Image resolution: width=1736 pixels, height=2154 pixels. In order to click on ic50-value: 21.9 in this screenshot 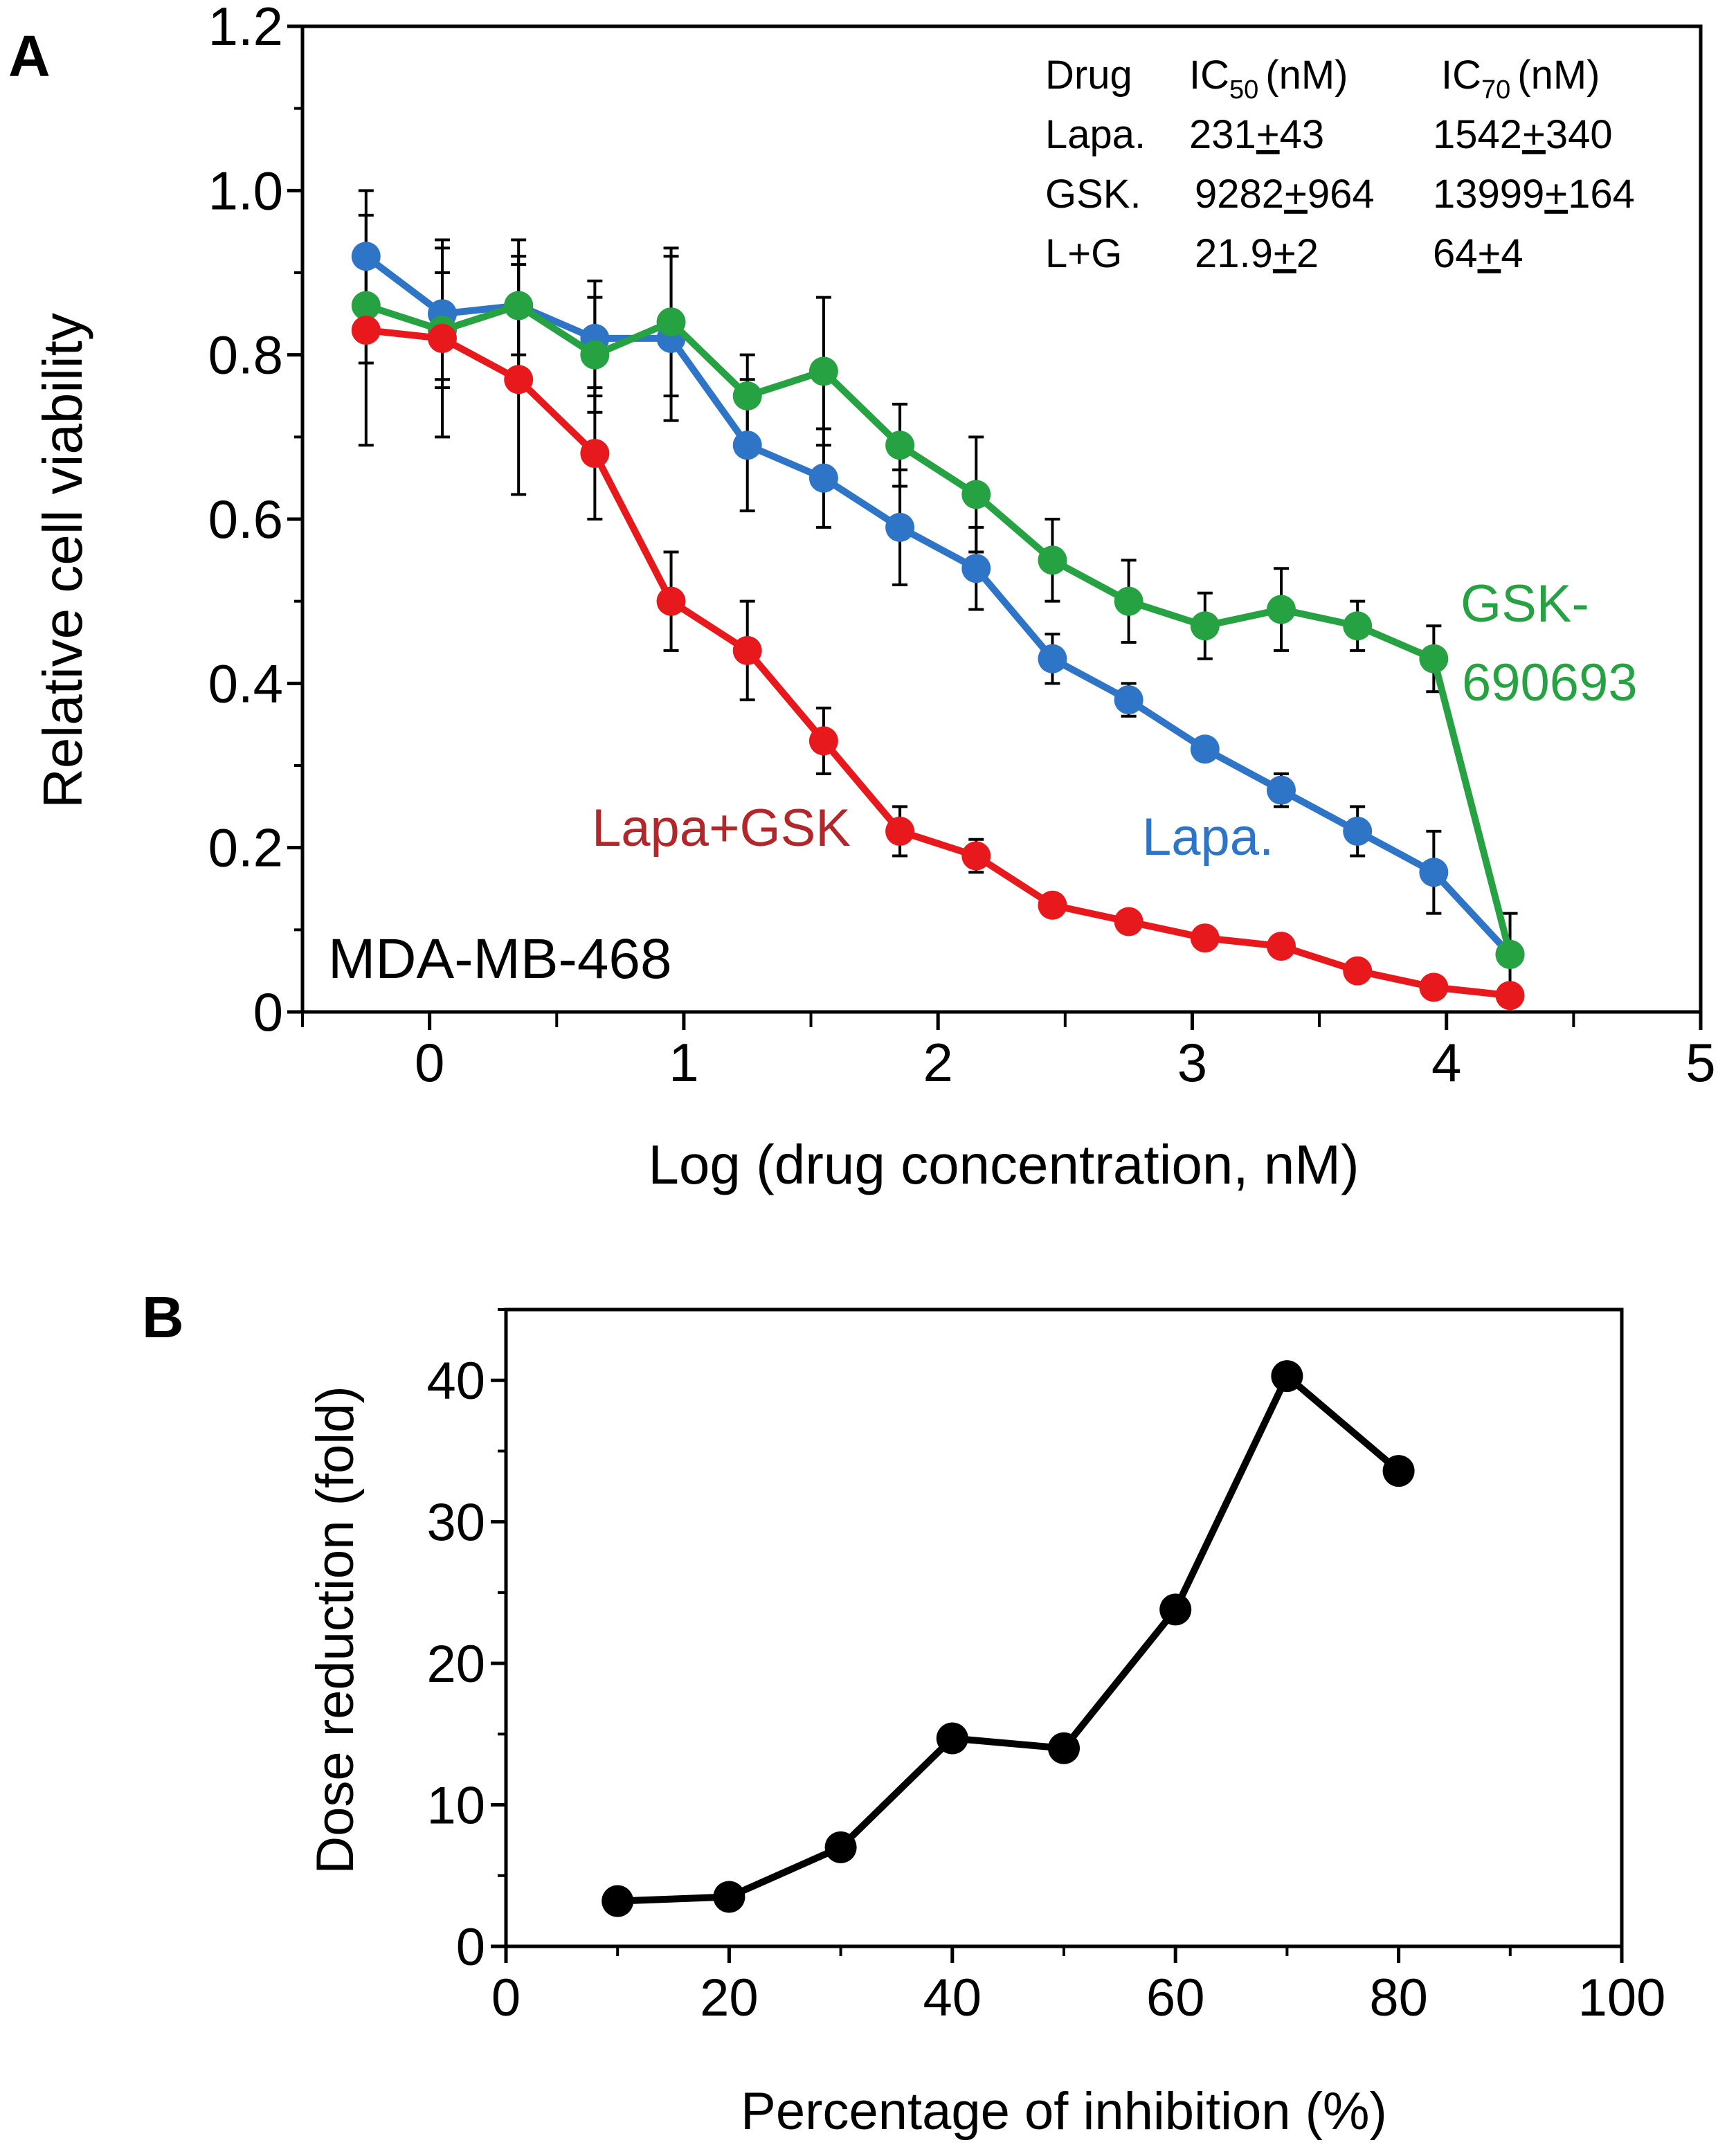, I will do `click(1234, 254)`.